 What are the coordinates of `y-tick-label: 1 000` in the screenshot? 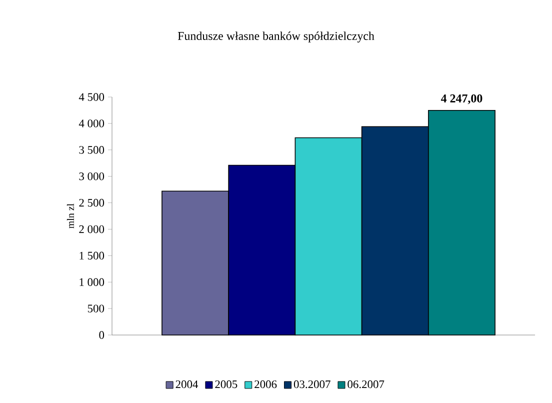 It's located at (92, 282).